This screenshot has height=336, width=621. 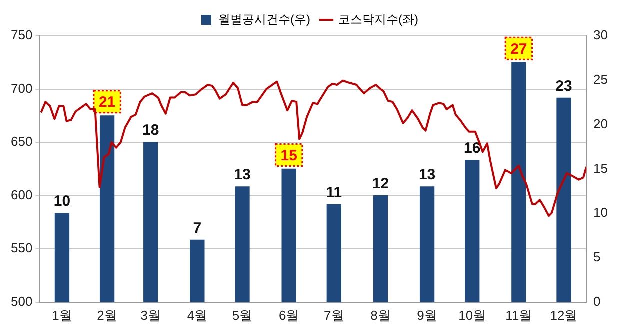 I want to click on x-tick-label: 5월, so click(x=242, y=315).